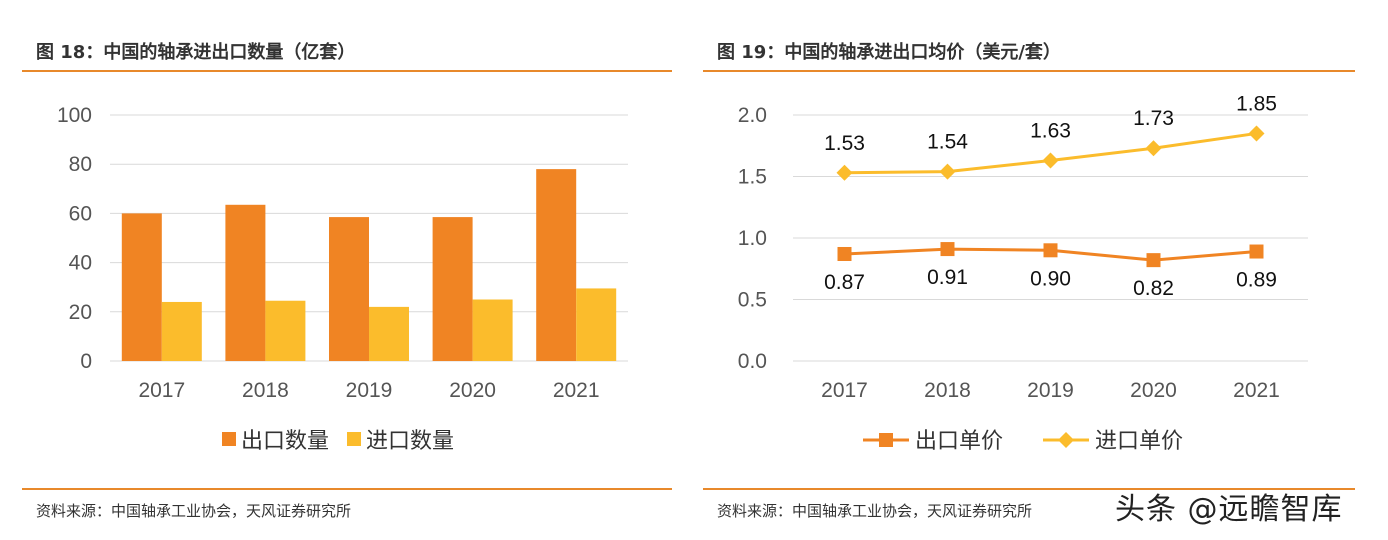 The height and width of the screenshot is (540, 1388). What do you see at coordinates (285, 441) in the screenshot?
I see `legend-label: 出口数量` at bounding box center [285, 441].